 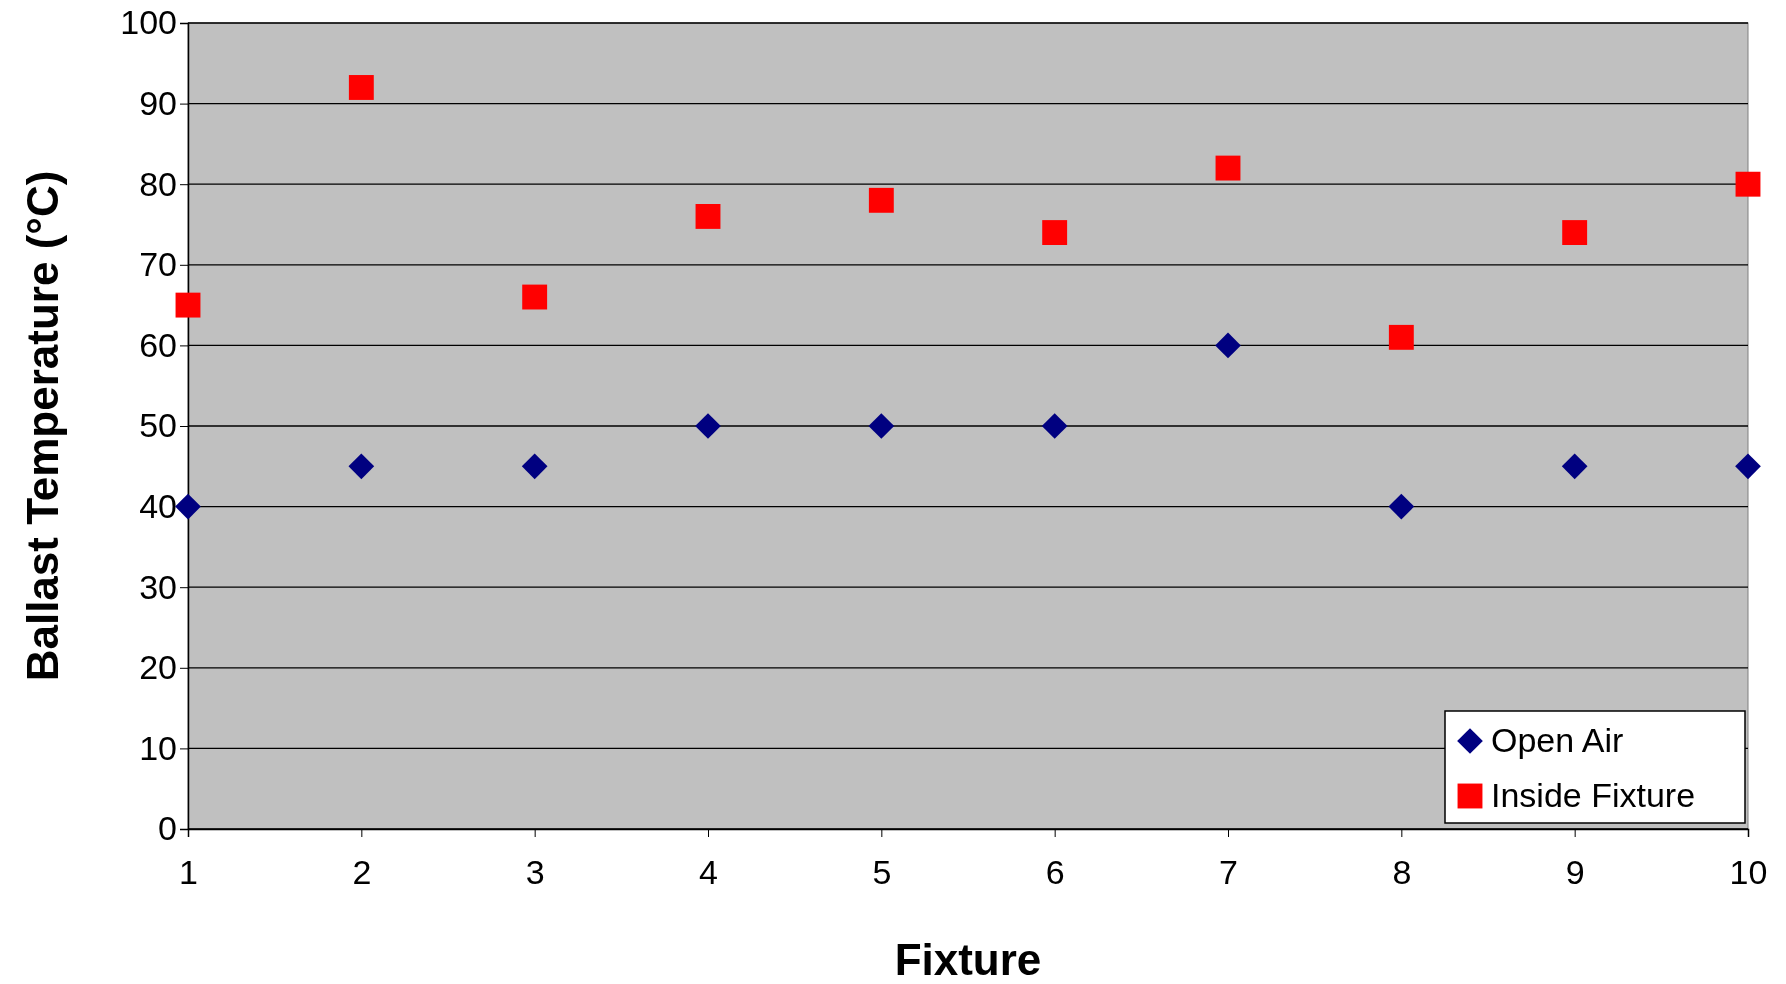 What do you see at coordinates (1748, 872) in the screenshot?
I see `x-tick-label: 10` at bounding box center [1748, 872].